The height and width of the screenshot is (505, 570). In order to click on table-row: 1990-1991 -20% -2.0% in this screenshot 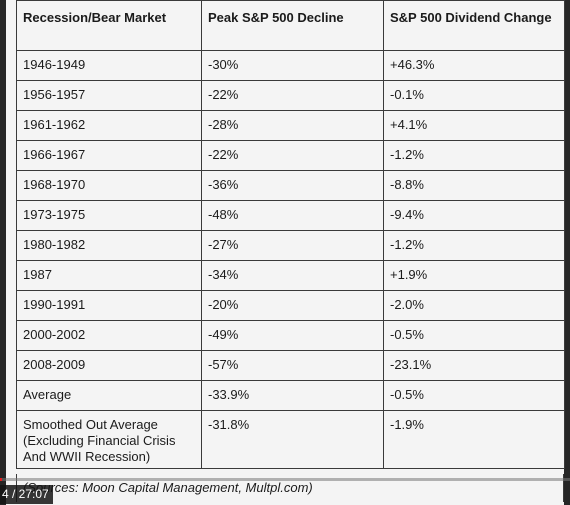, I will do `click(290, 305)`.